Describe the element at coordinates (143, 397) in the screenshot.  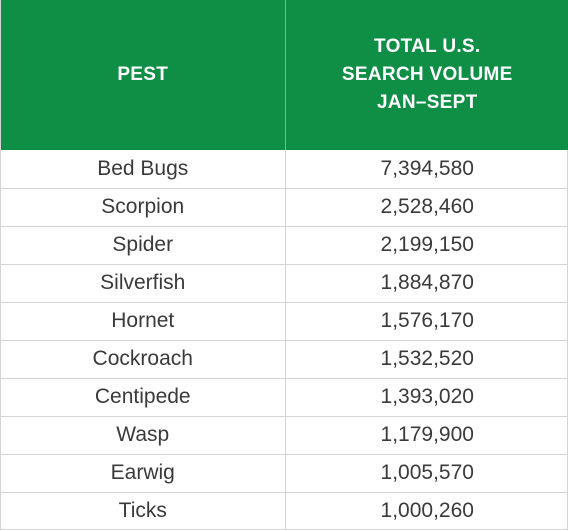
I see `pest-name-cell: Centipede` at that location.